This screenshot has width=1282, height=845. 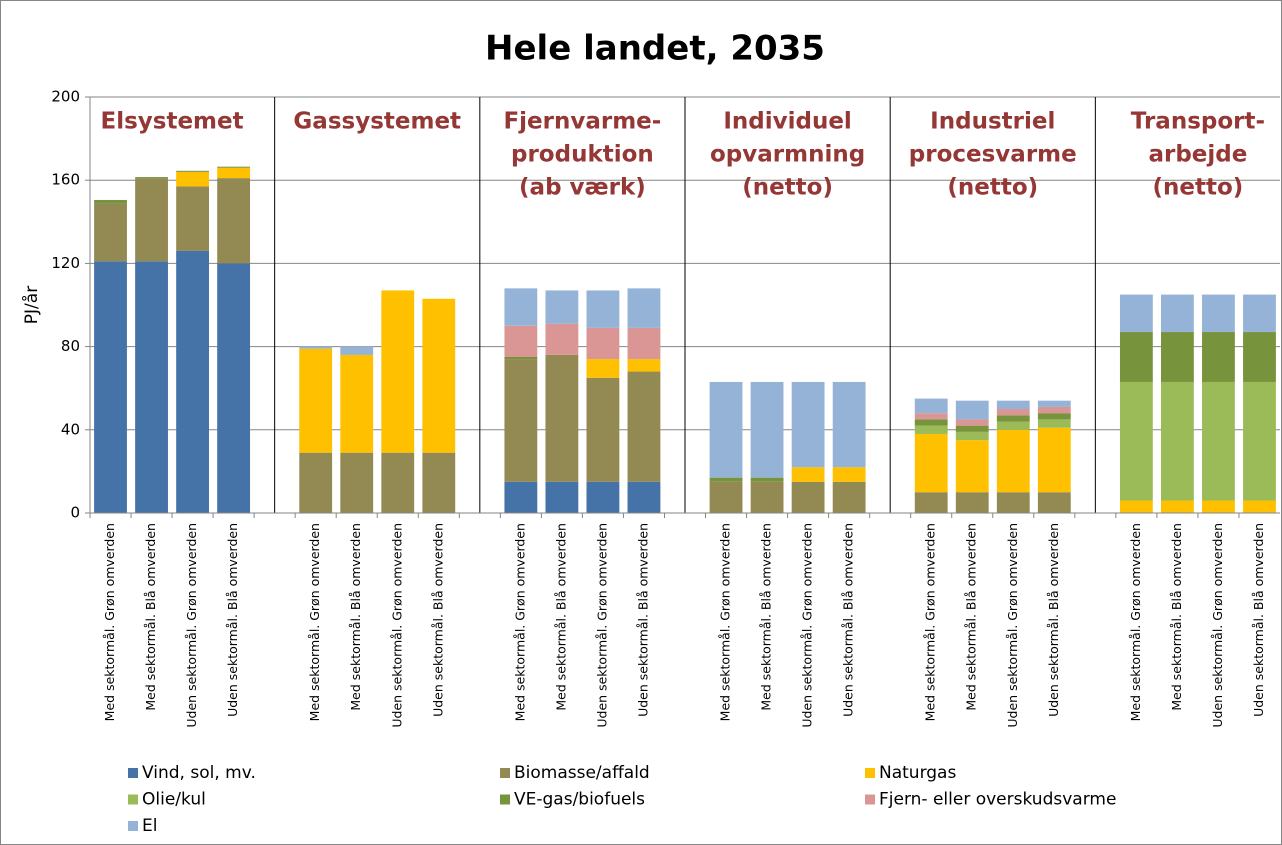 I want to click on chart-title: Hele landet, 2035, so click(x=655, y=49).